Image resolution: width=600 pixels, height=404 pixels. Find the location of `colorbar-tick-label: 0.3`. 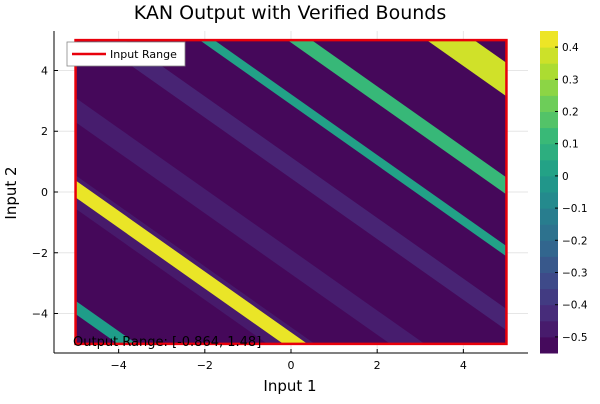

colorbar-tick-label: 0.3 is located at coordinates (570, 80).